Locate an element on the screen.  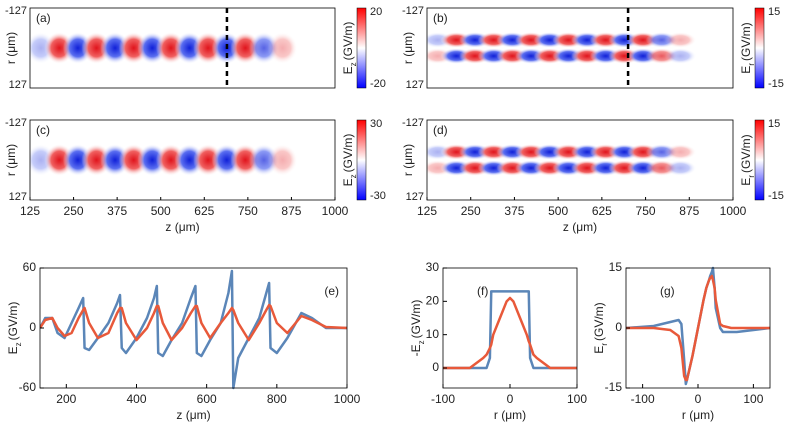
x-tick-label: 200 is located at coordinates (66, 399).